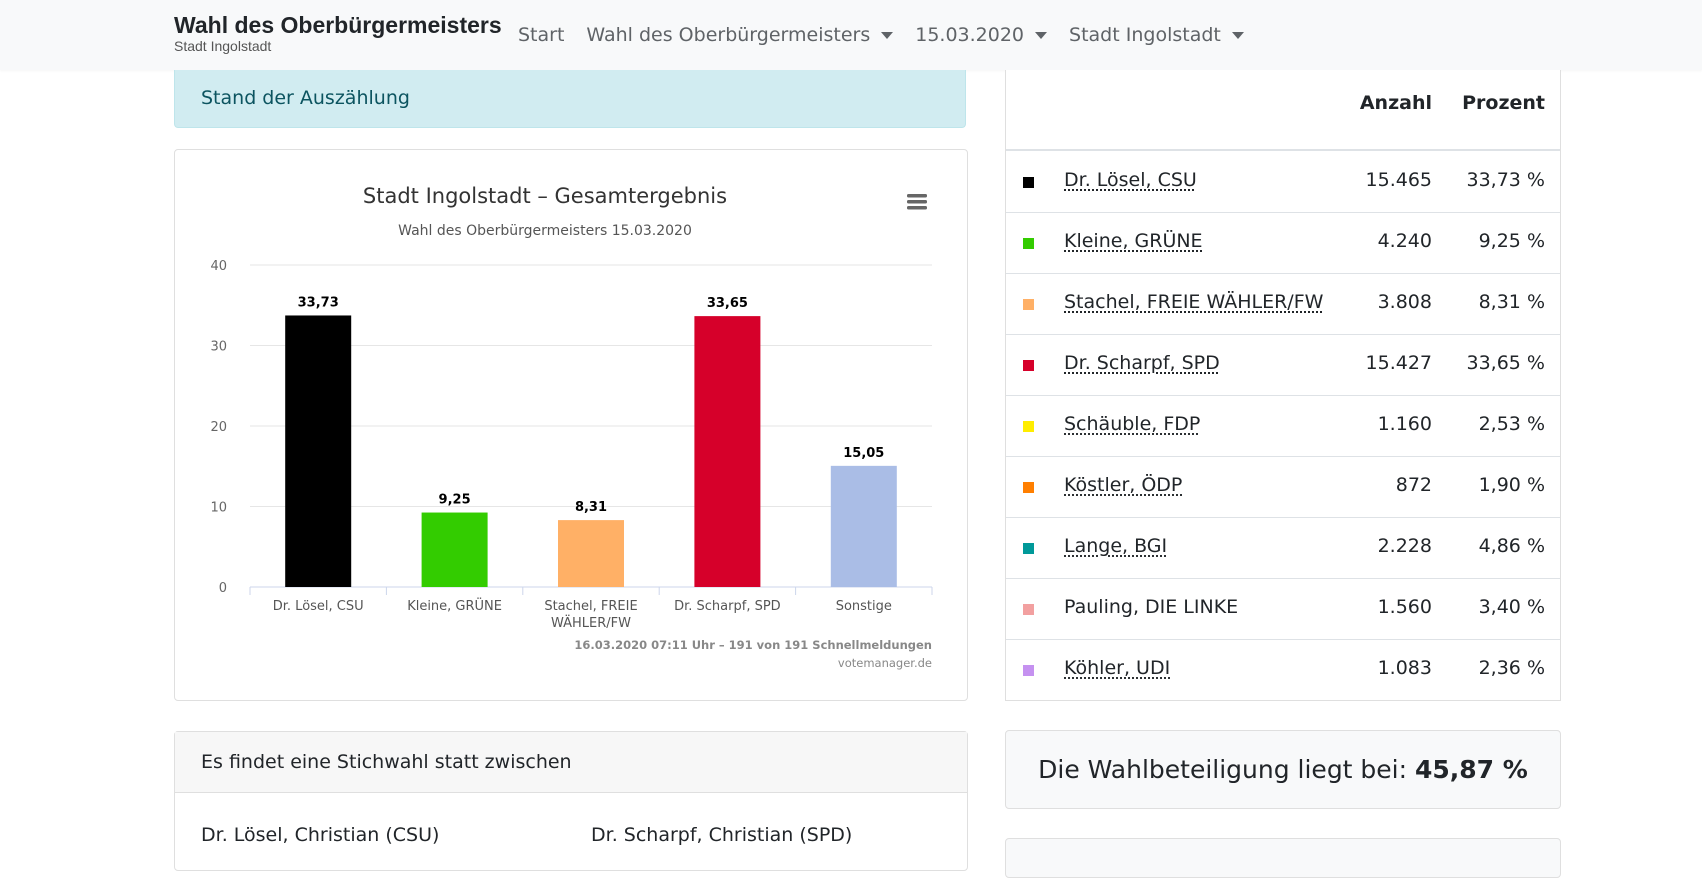 The width and height of the screenshot is (1702, 878). What do you see at coordinates (1151, 607) in the screenshot?
I see `candidate-name: Pauling, DIE LINKE` at bounding box center [1151, 607].